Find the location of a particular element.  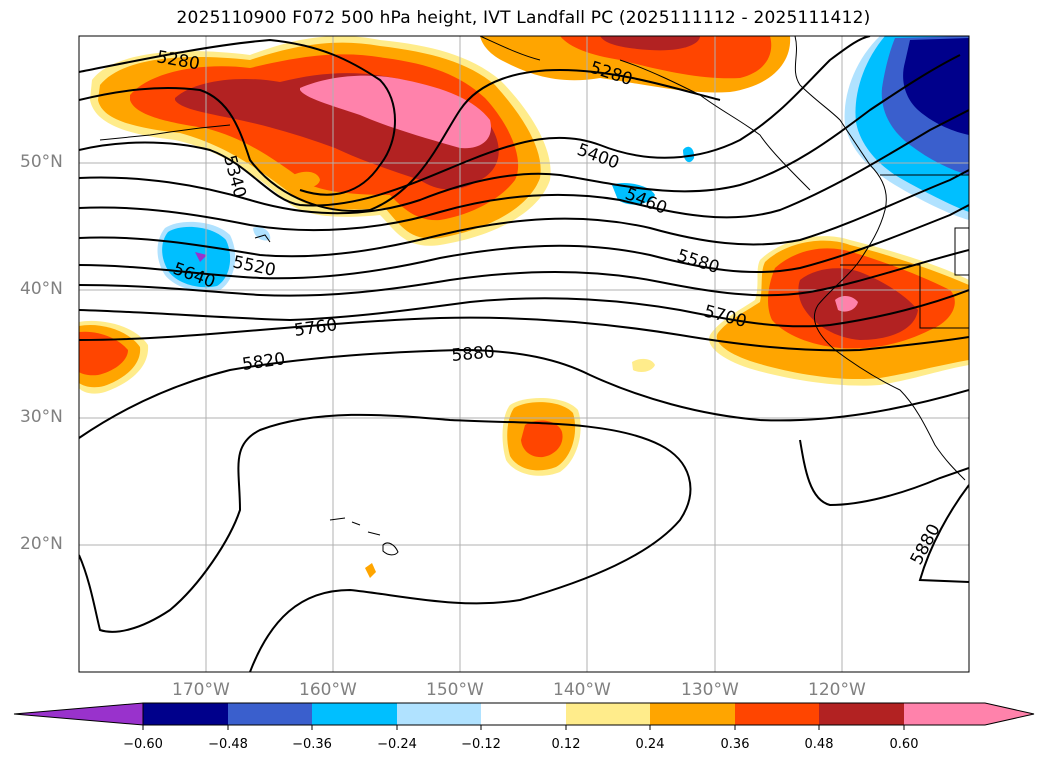

contour-label: 5880 is located at coordinates (473, 354).